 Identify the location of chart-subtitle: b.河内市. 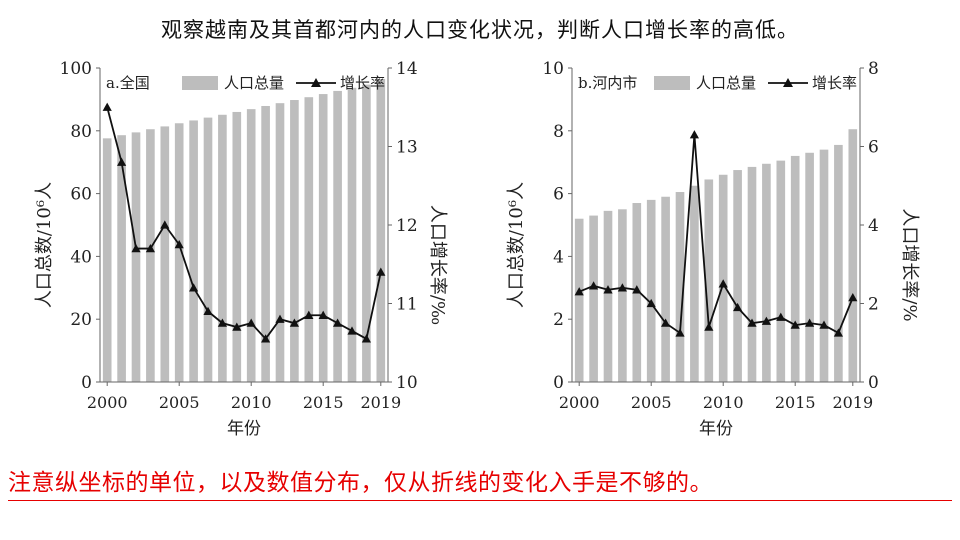
(607, 83).